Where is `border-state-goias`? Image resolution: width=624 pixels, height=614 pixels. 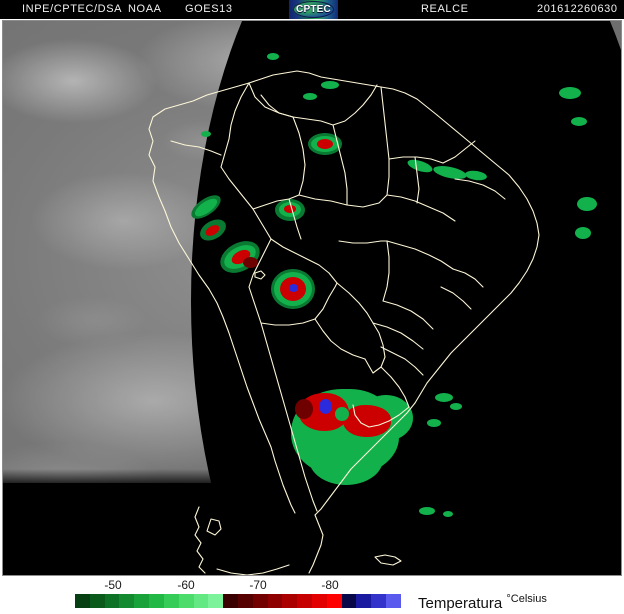
border-state-goias is located at coordinates (367, 201).